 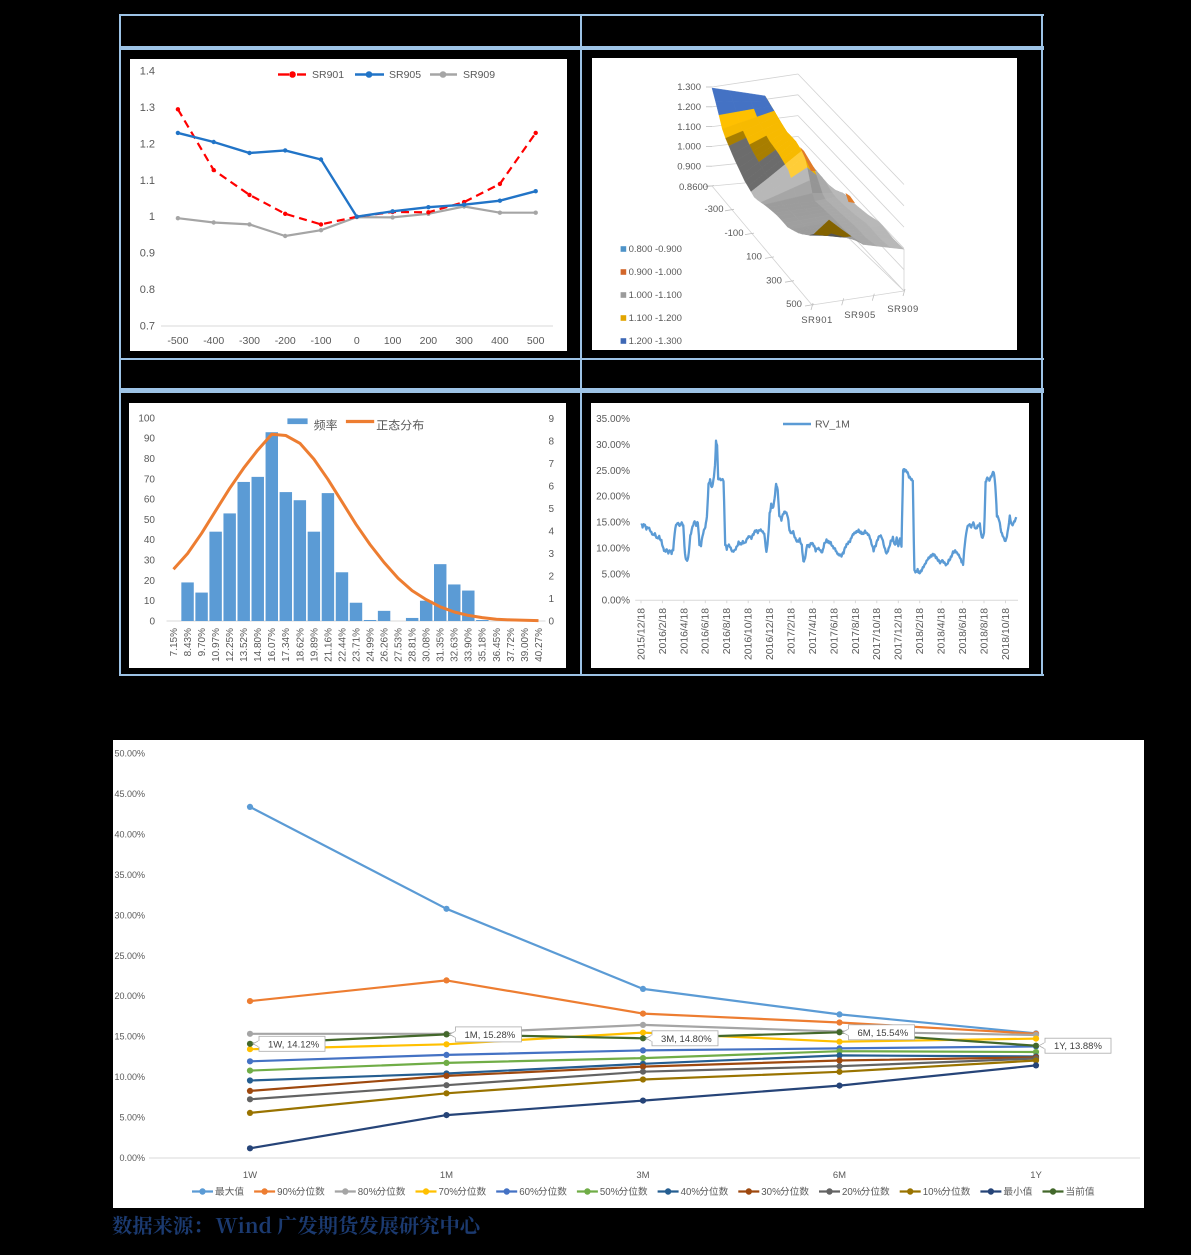 I want to click on svg-text: 20.00%, so click(x=129, y=996).